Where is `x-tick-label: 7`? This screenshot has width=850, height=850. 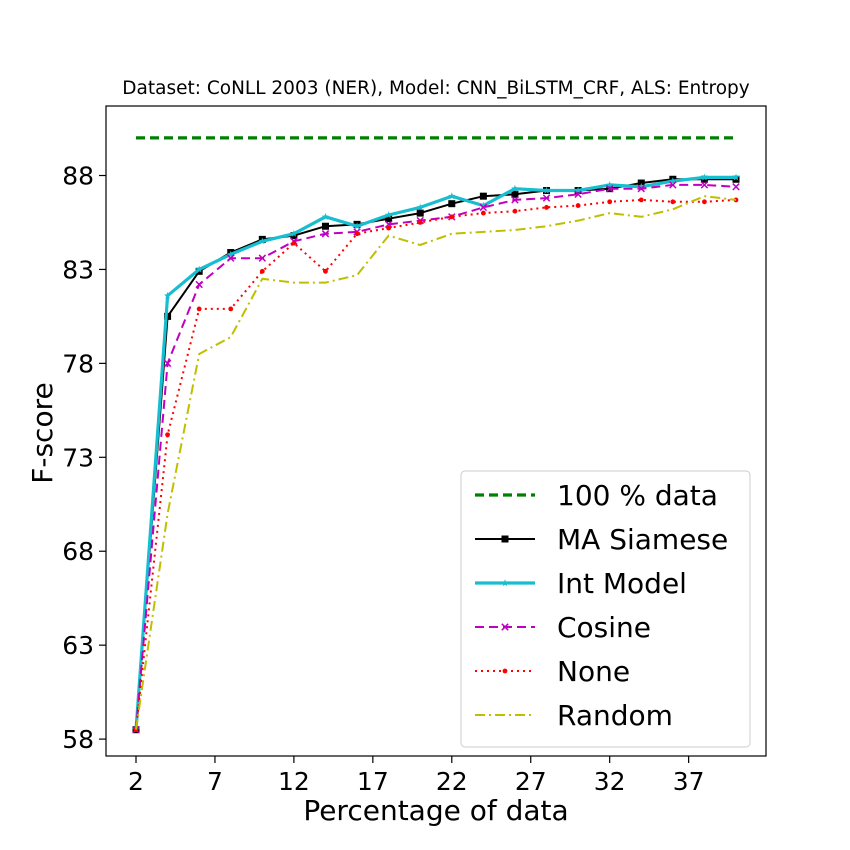
x-tick-label: 7 is located at coordinates (215, 781).